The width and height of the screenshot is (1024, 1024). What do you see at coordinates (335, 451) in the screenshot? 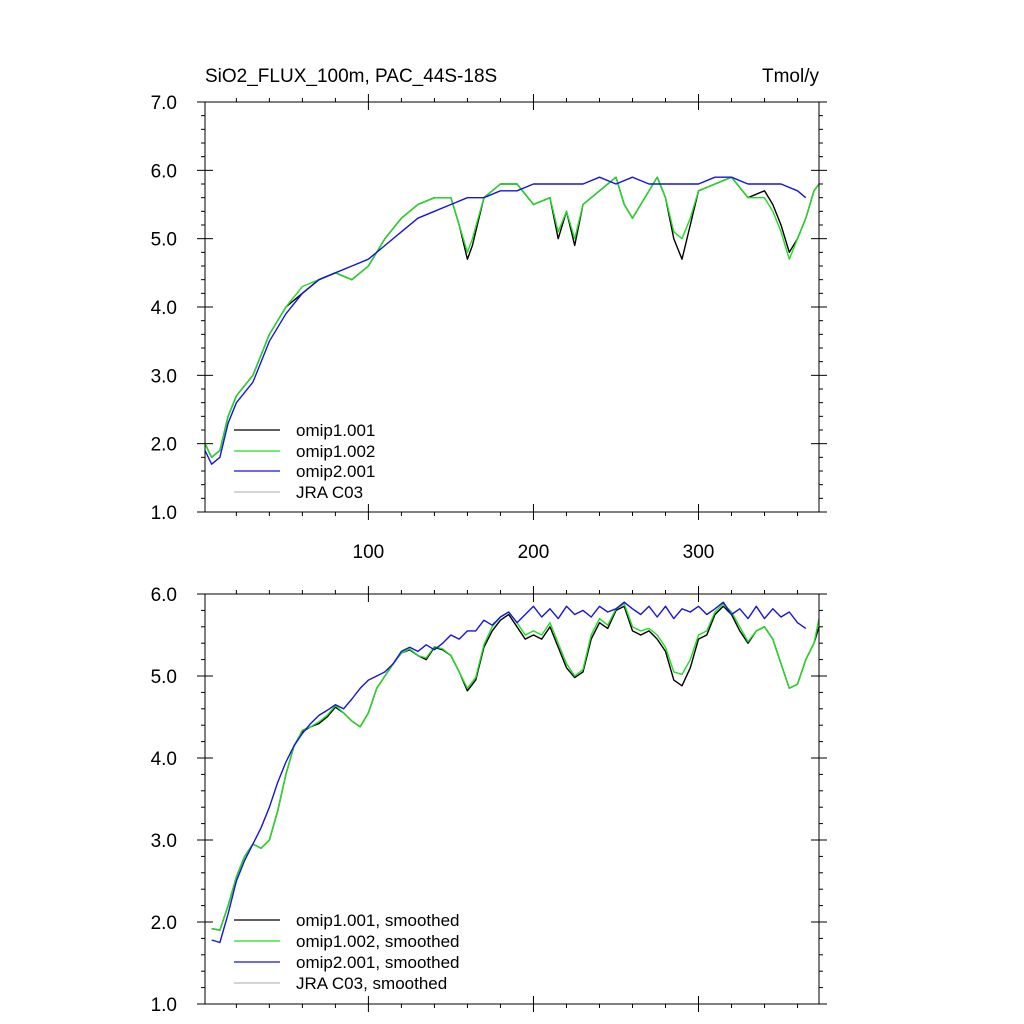
I see `legend-label-omip1-002: omip1.002` at bounding box center [335, 451].